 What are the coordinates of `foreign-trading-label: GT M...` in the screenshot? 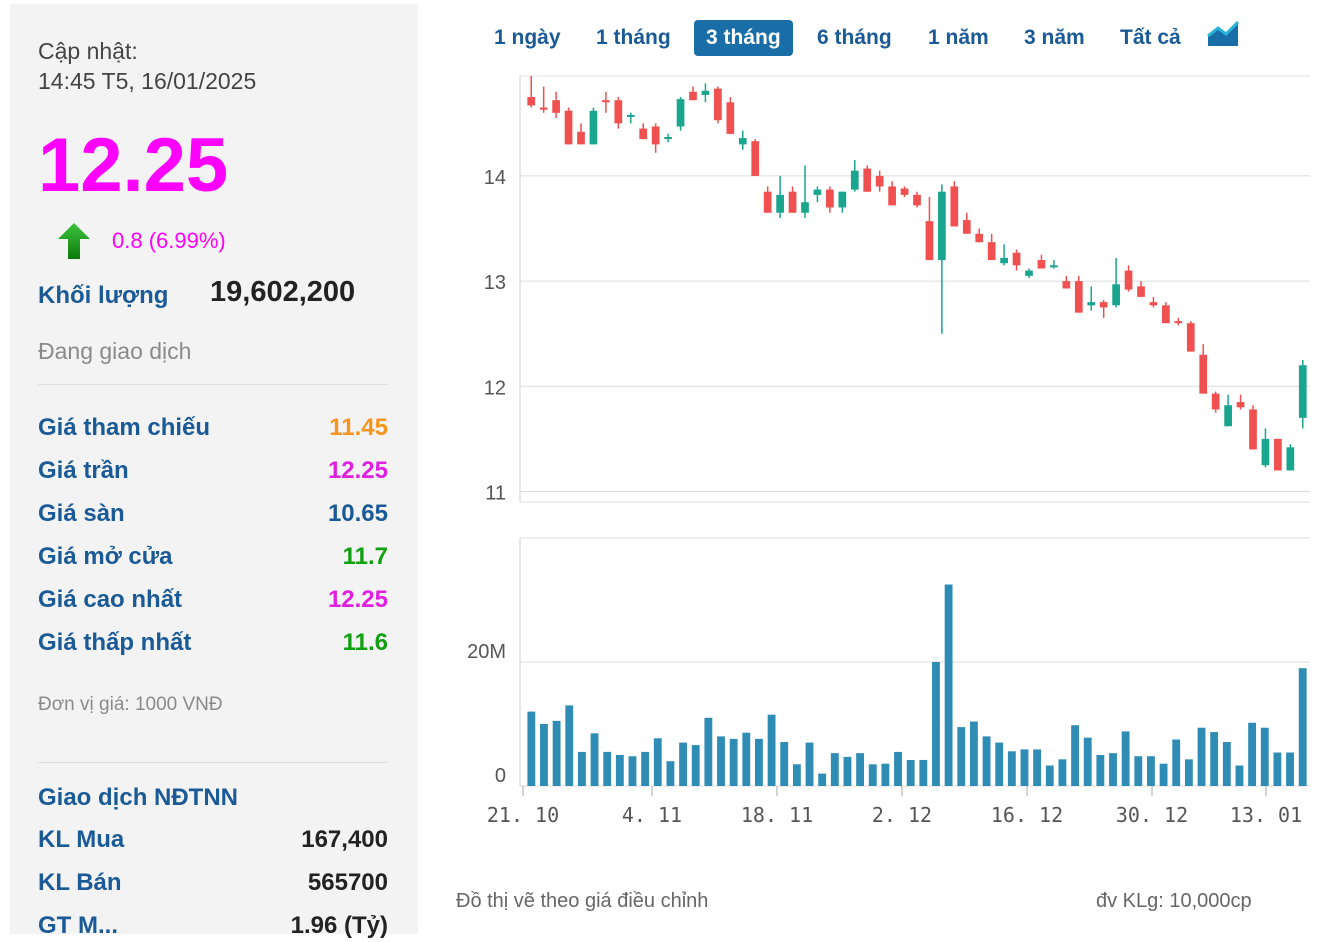 It's located at (78, 925).